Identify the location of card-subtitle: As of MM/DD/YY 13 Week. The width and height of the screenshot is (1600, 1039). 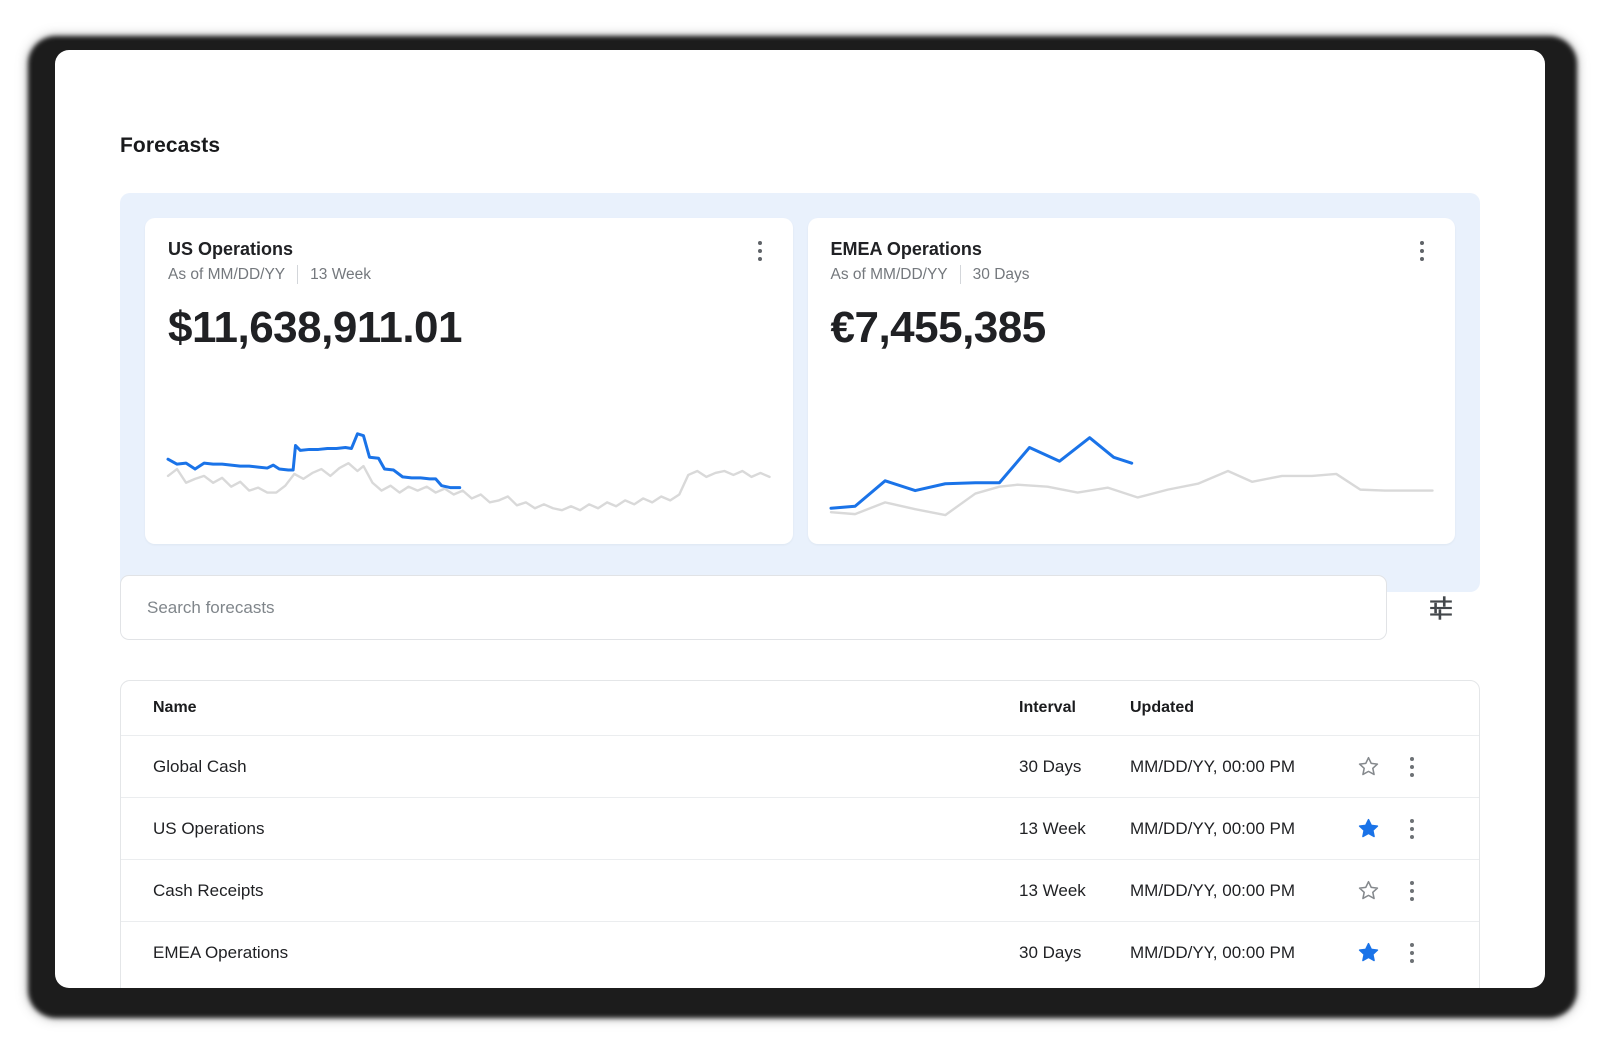
(469, 274).